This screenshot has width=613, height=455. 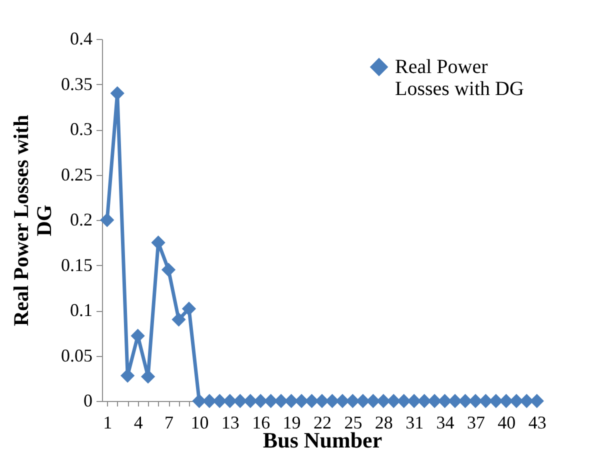 I want to click on x-tick-label: 4, so click(x=138, y=422).